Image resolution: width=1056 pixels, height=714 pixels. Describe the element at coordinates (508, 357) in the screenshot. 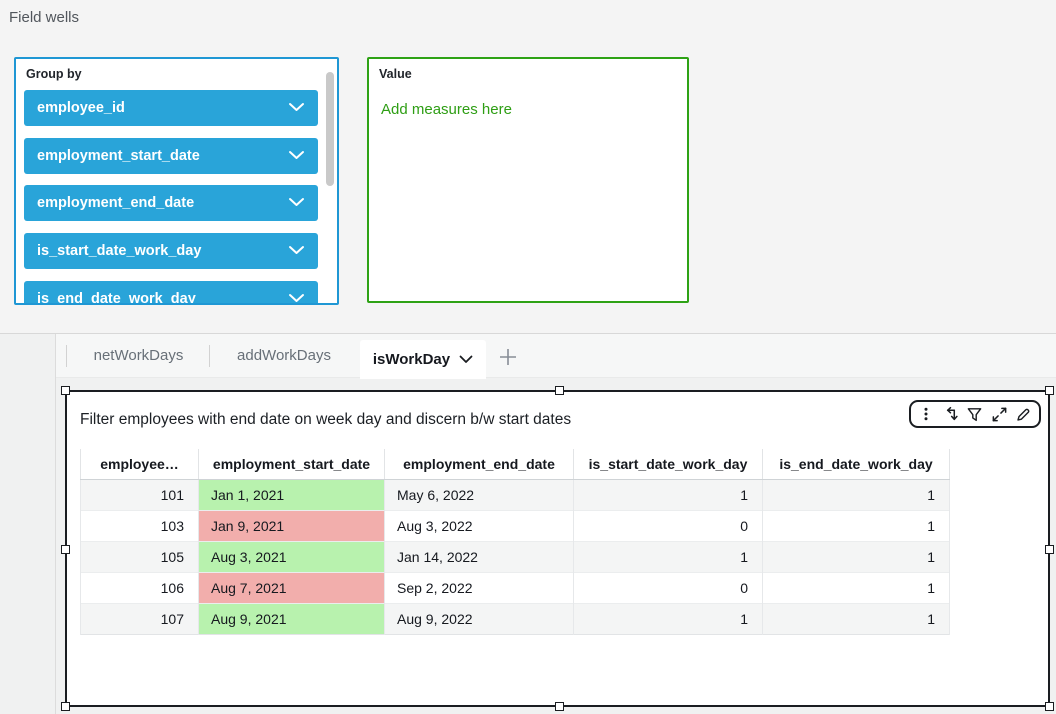

I see `add-sheet-button` at that location.